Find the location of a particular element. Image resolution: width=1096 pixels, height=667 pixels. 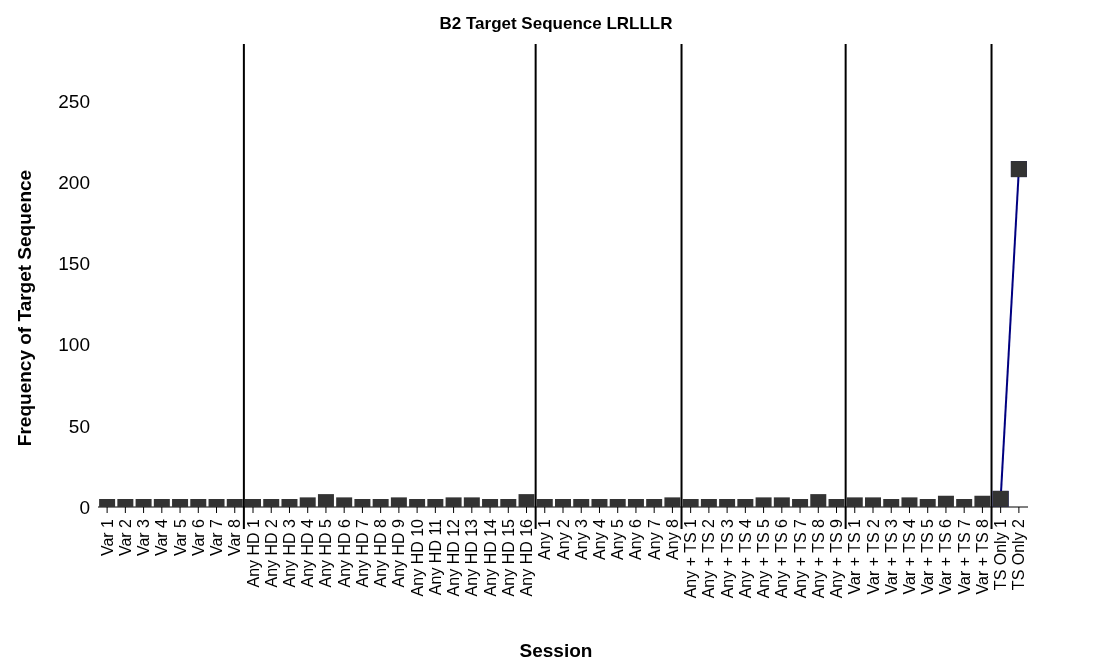

x-tick-label: Var 3 is located at coordinates (144, 537).